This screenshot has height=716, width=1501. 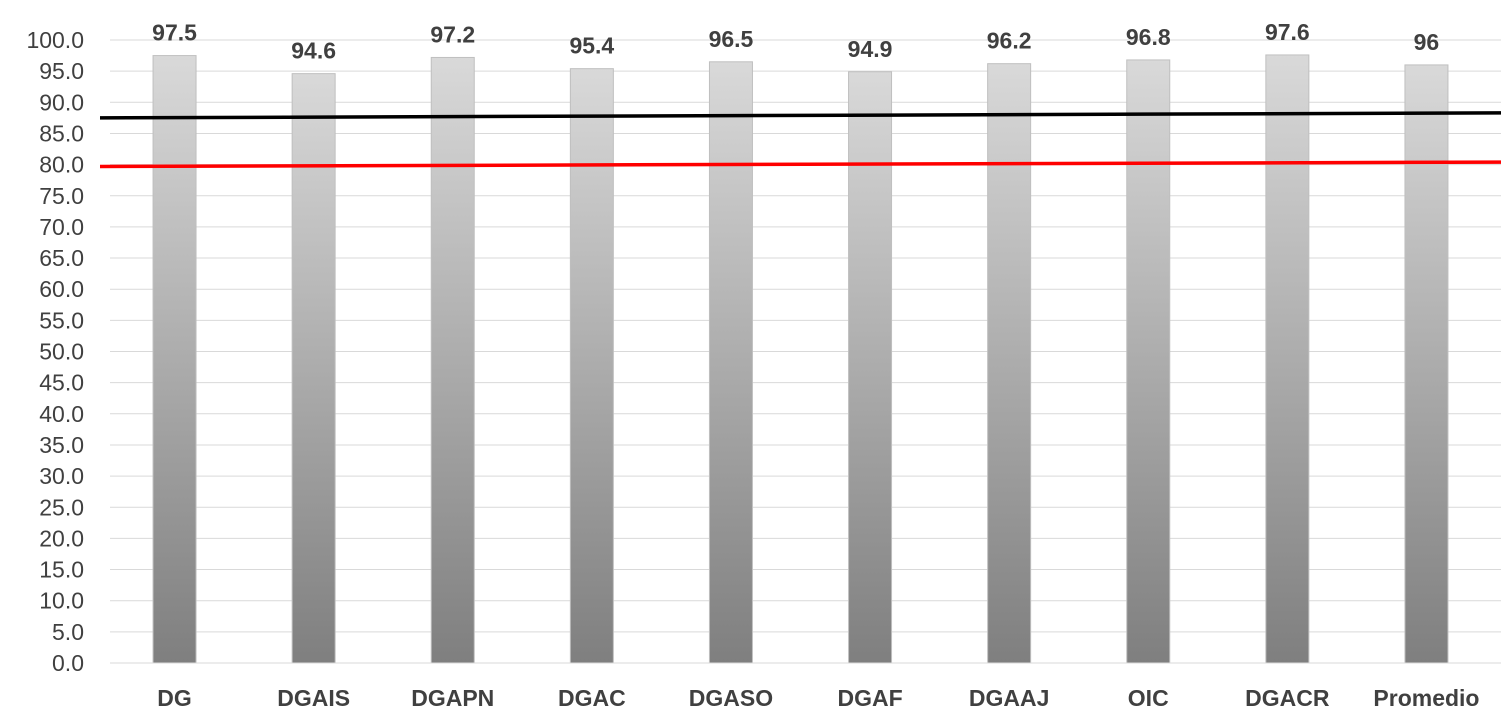 I want to click on y-tick-label: 30.0, so click(x=61, y=476).